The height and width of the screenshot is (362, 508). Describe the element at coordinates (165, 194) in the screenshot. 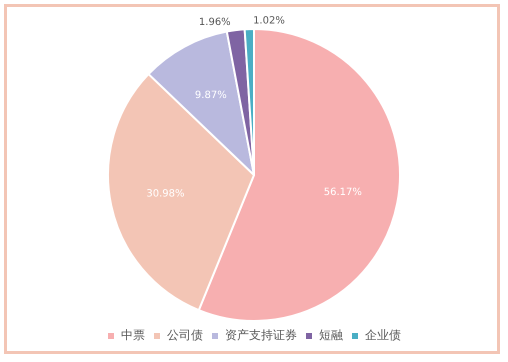

I see `data-label: 30.98%` at that location.